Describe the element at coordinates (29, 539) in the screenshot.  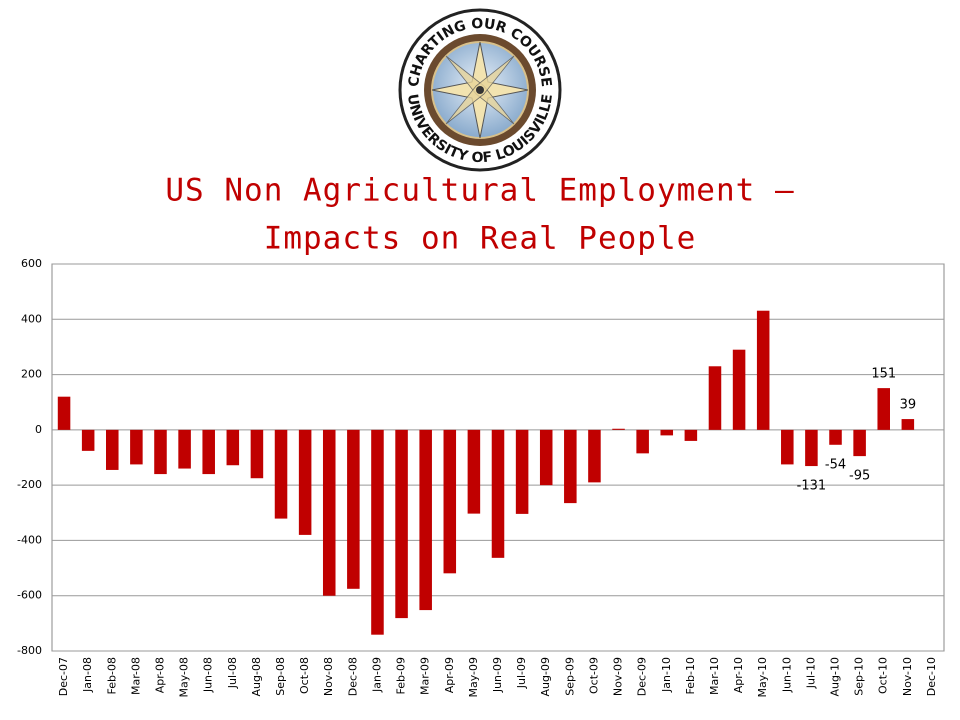
I see `y-tick-label: -400` at that location.